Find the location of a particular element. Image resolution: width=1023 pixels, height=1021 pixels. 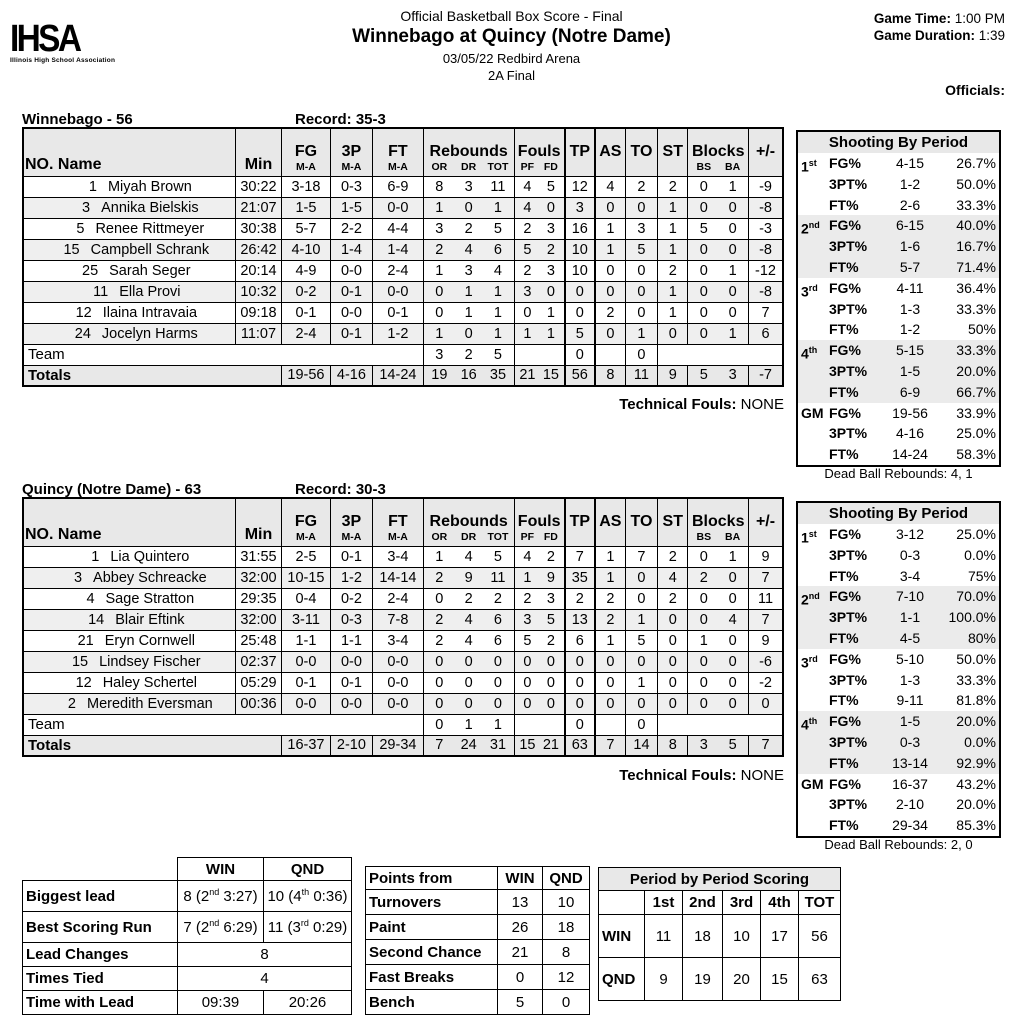

stat-label: 3PT% is located at coordinates (848, 308).